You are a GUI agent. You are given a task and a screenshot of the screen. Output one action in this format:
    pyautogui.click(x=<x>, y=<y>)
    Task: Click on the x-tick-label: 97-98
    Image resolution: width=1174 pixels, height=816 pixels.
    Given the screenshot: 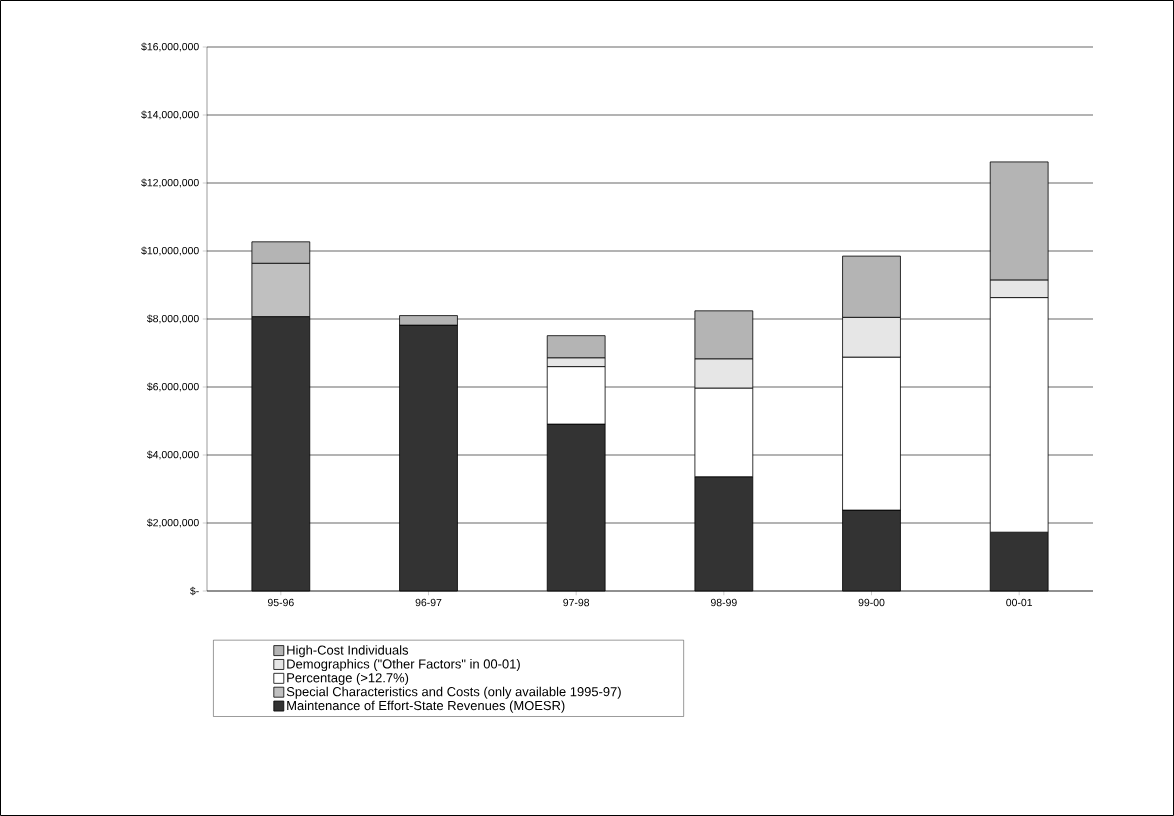 What is the action you would take?
    pyautogui.click(x=576, y=602)
    